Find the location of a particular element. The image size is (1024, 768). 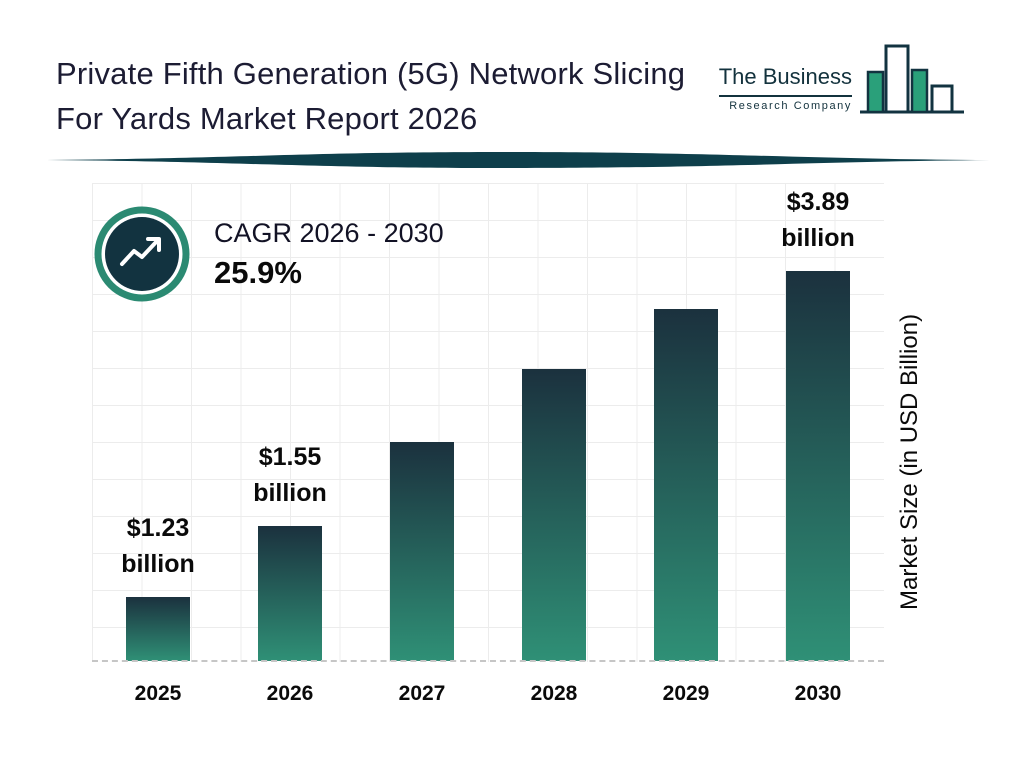

cagr-text: CAGR 2026 - 2030 25.9% is located at coordinates (329, 254).